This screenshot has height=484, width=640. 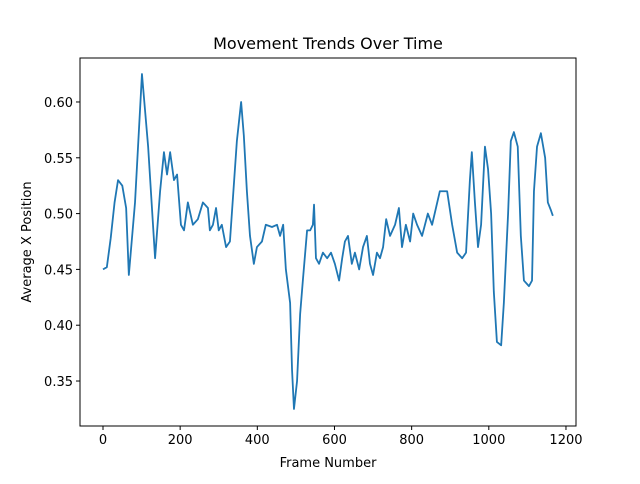 What do you see at coordinates (58, 103) in the screenshot?
I see `y-tick-label: 0.60` at bounding box center [58, 103].